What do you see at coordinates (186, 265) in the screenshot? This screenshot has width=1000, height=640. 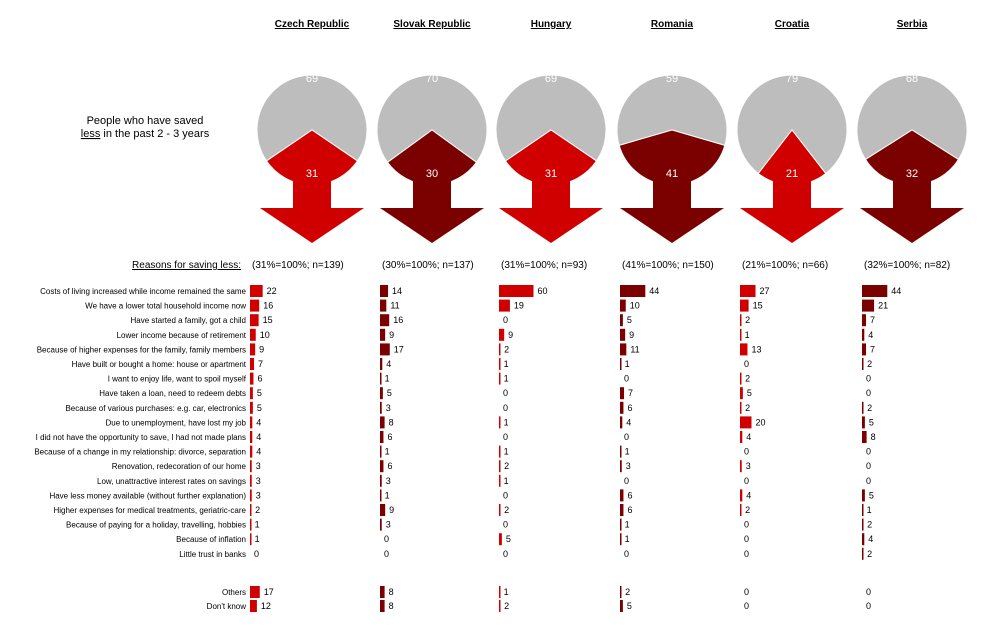 I see `reasons-heading: Reasons for saving less:` at bounding box center [186, 265].